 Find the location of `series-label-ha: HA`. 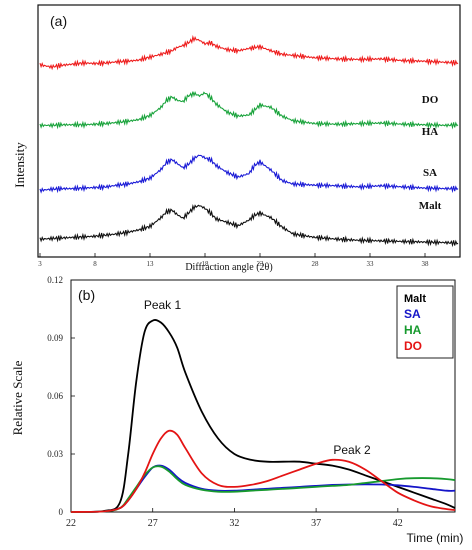

series-label-ha: HA is located at coordinates (430, 132).